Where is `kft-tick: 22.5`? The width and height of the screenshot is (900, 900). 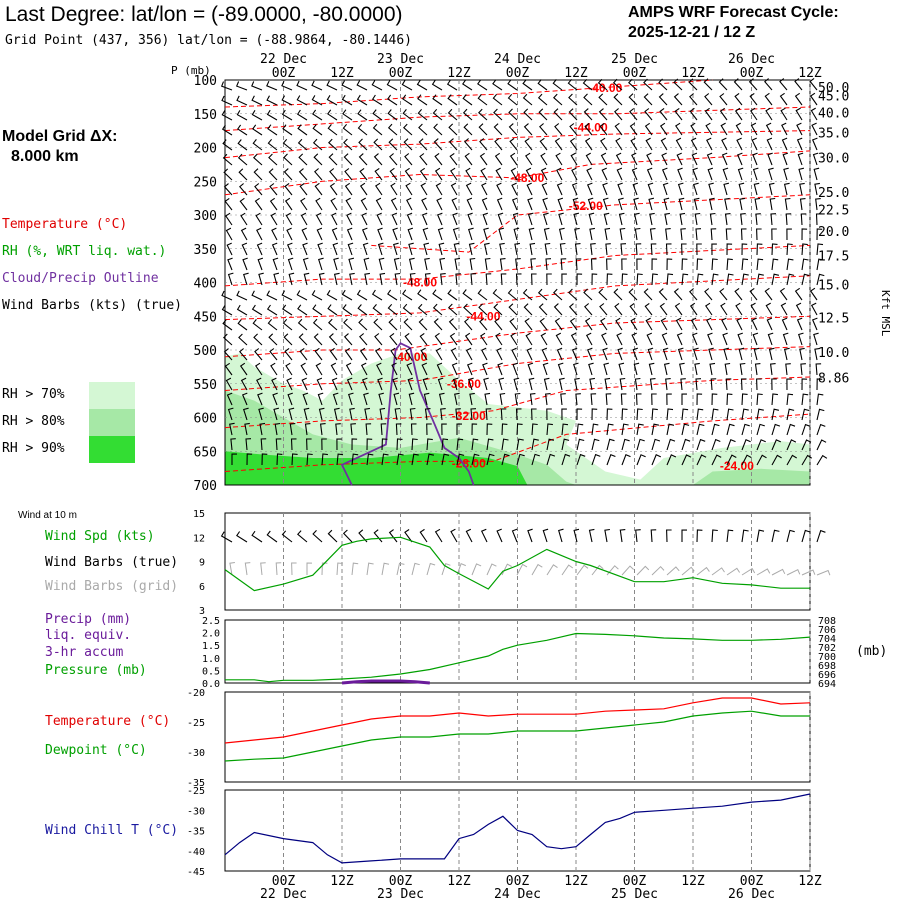
kft-tick: 22.5 is located at coordinates (833, 211).